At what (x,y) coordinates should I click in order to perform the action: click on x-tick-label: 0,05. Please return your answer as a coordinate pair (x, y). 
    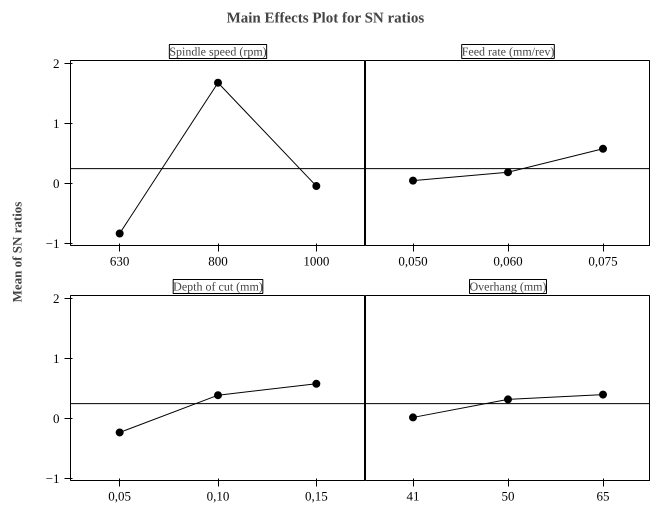
    Looking at the image, I should click on (120, 496).